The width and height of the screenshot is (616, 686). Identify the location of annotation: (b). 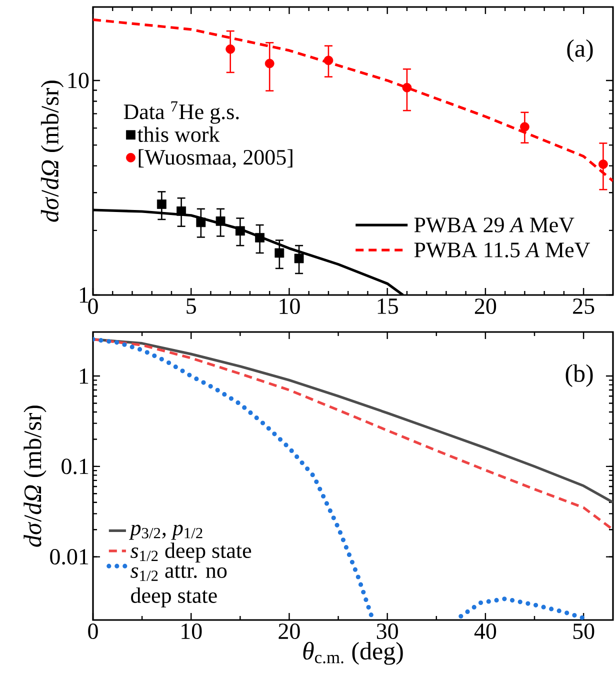
(579, 375).